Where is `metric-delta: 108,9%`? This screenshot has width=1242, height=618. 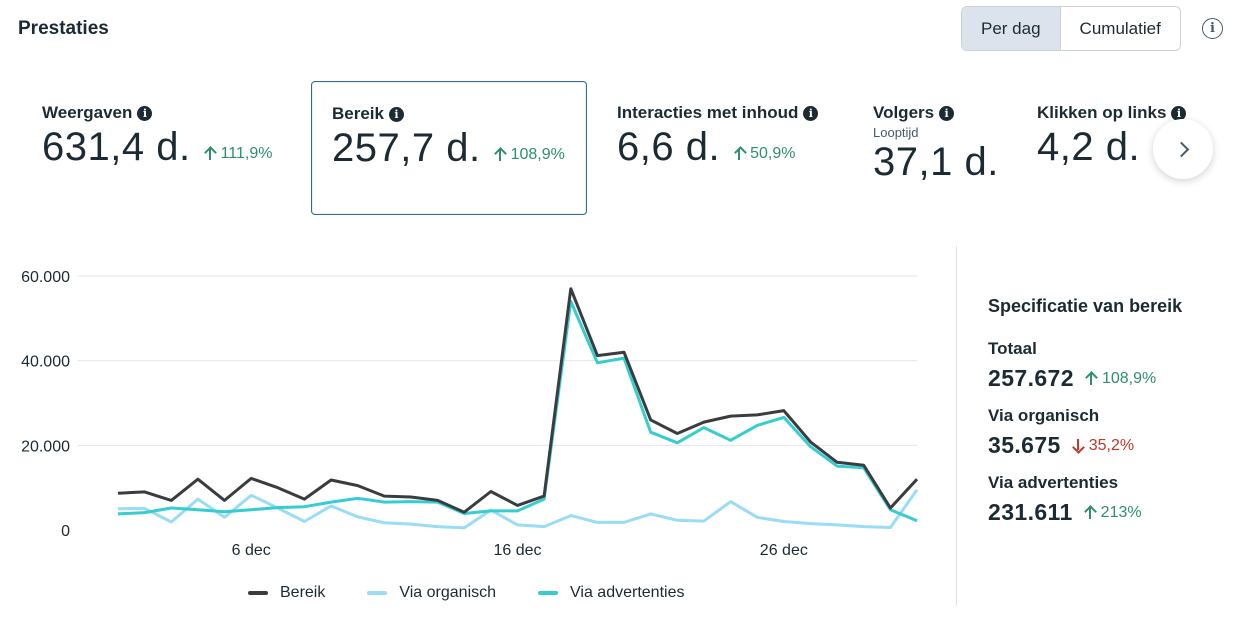 metric-delta: 108,9% is located at coordinates (530, 155).